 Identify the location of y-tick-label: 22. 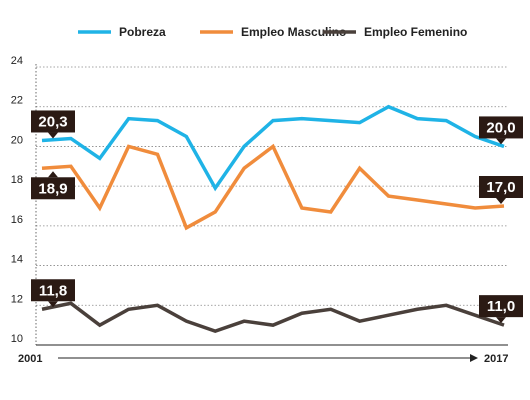
(17, 101).